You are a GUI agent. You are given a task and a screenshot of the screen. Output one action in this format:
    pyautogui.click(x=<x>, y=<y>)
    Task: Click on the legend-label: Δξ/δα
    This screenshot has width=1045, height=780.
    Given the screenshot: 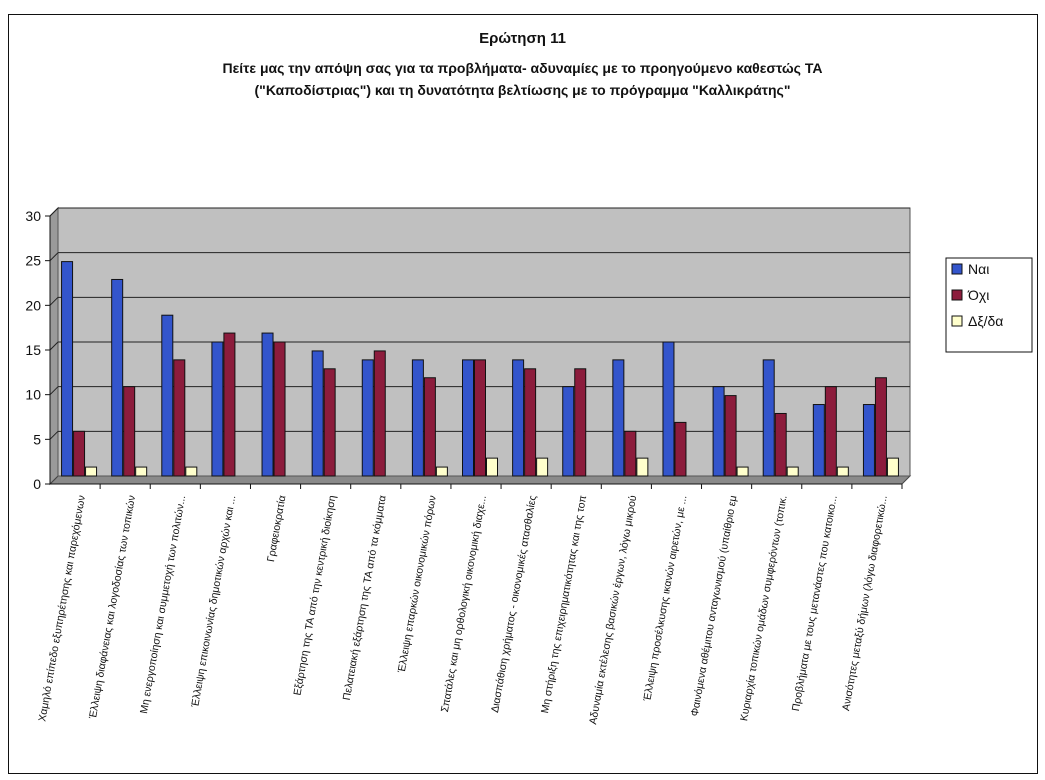 What is the action you would take?
    pyautogui.click(x=985, y=321)
    